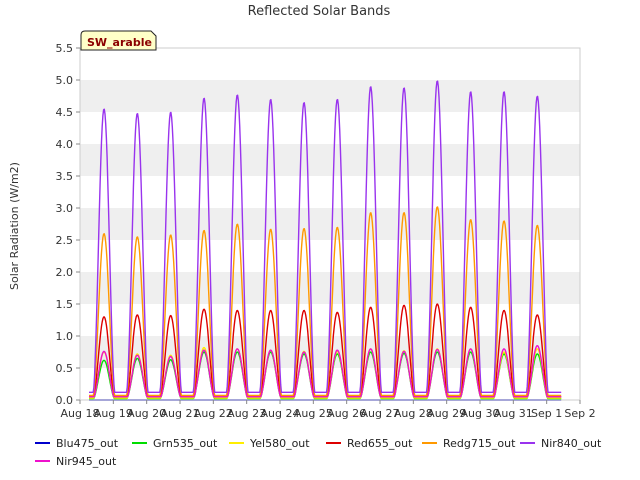 The width and height of the screenshot is (640, 480). Describe the element at coordinates (65, 208) in the screenshot. I see `y-tick-label: 3.0` at that location.